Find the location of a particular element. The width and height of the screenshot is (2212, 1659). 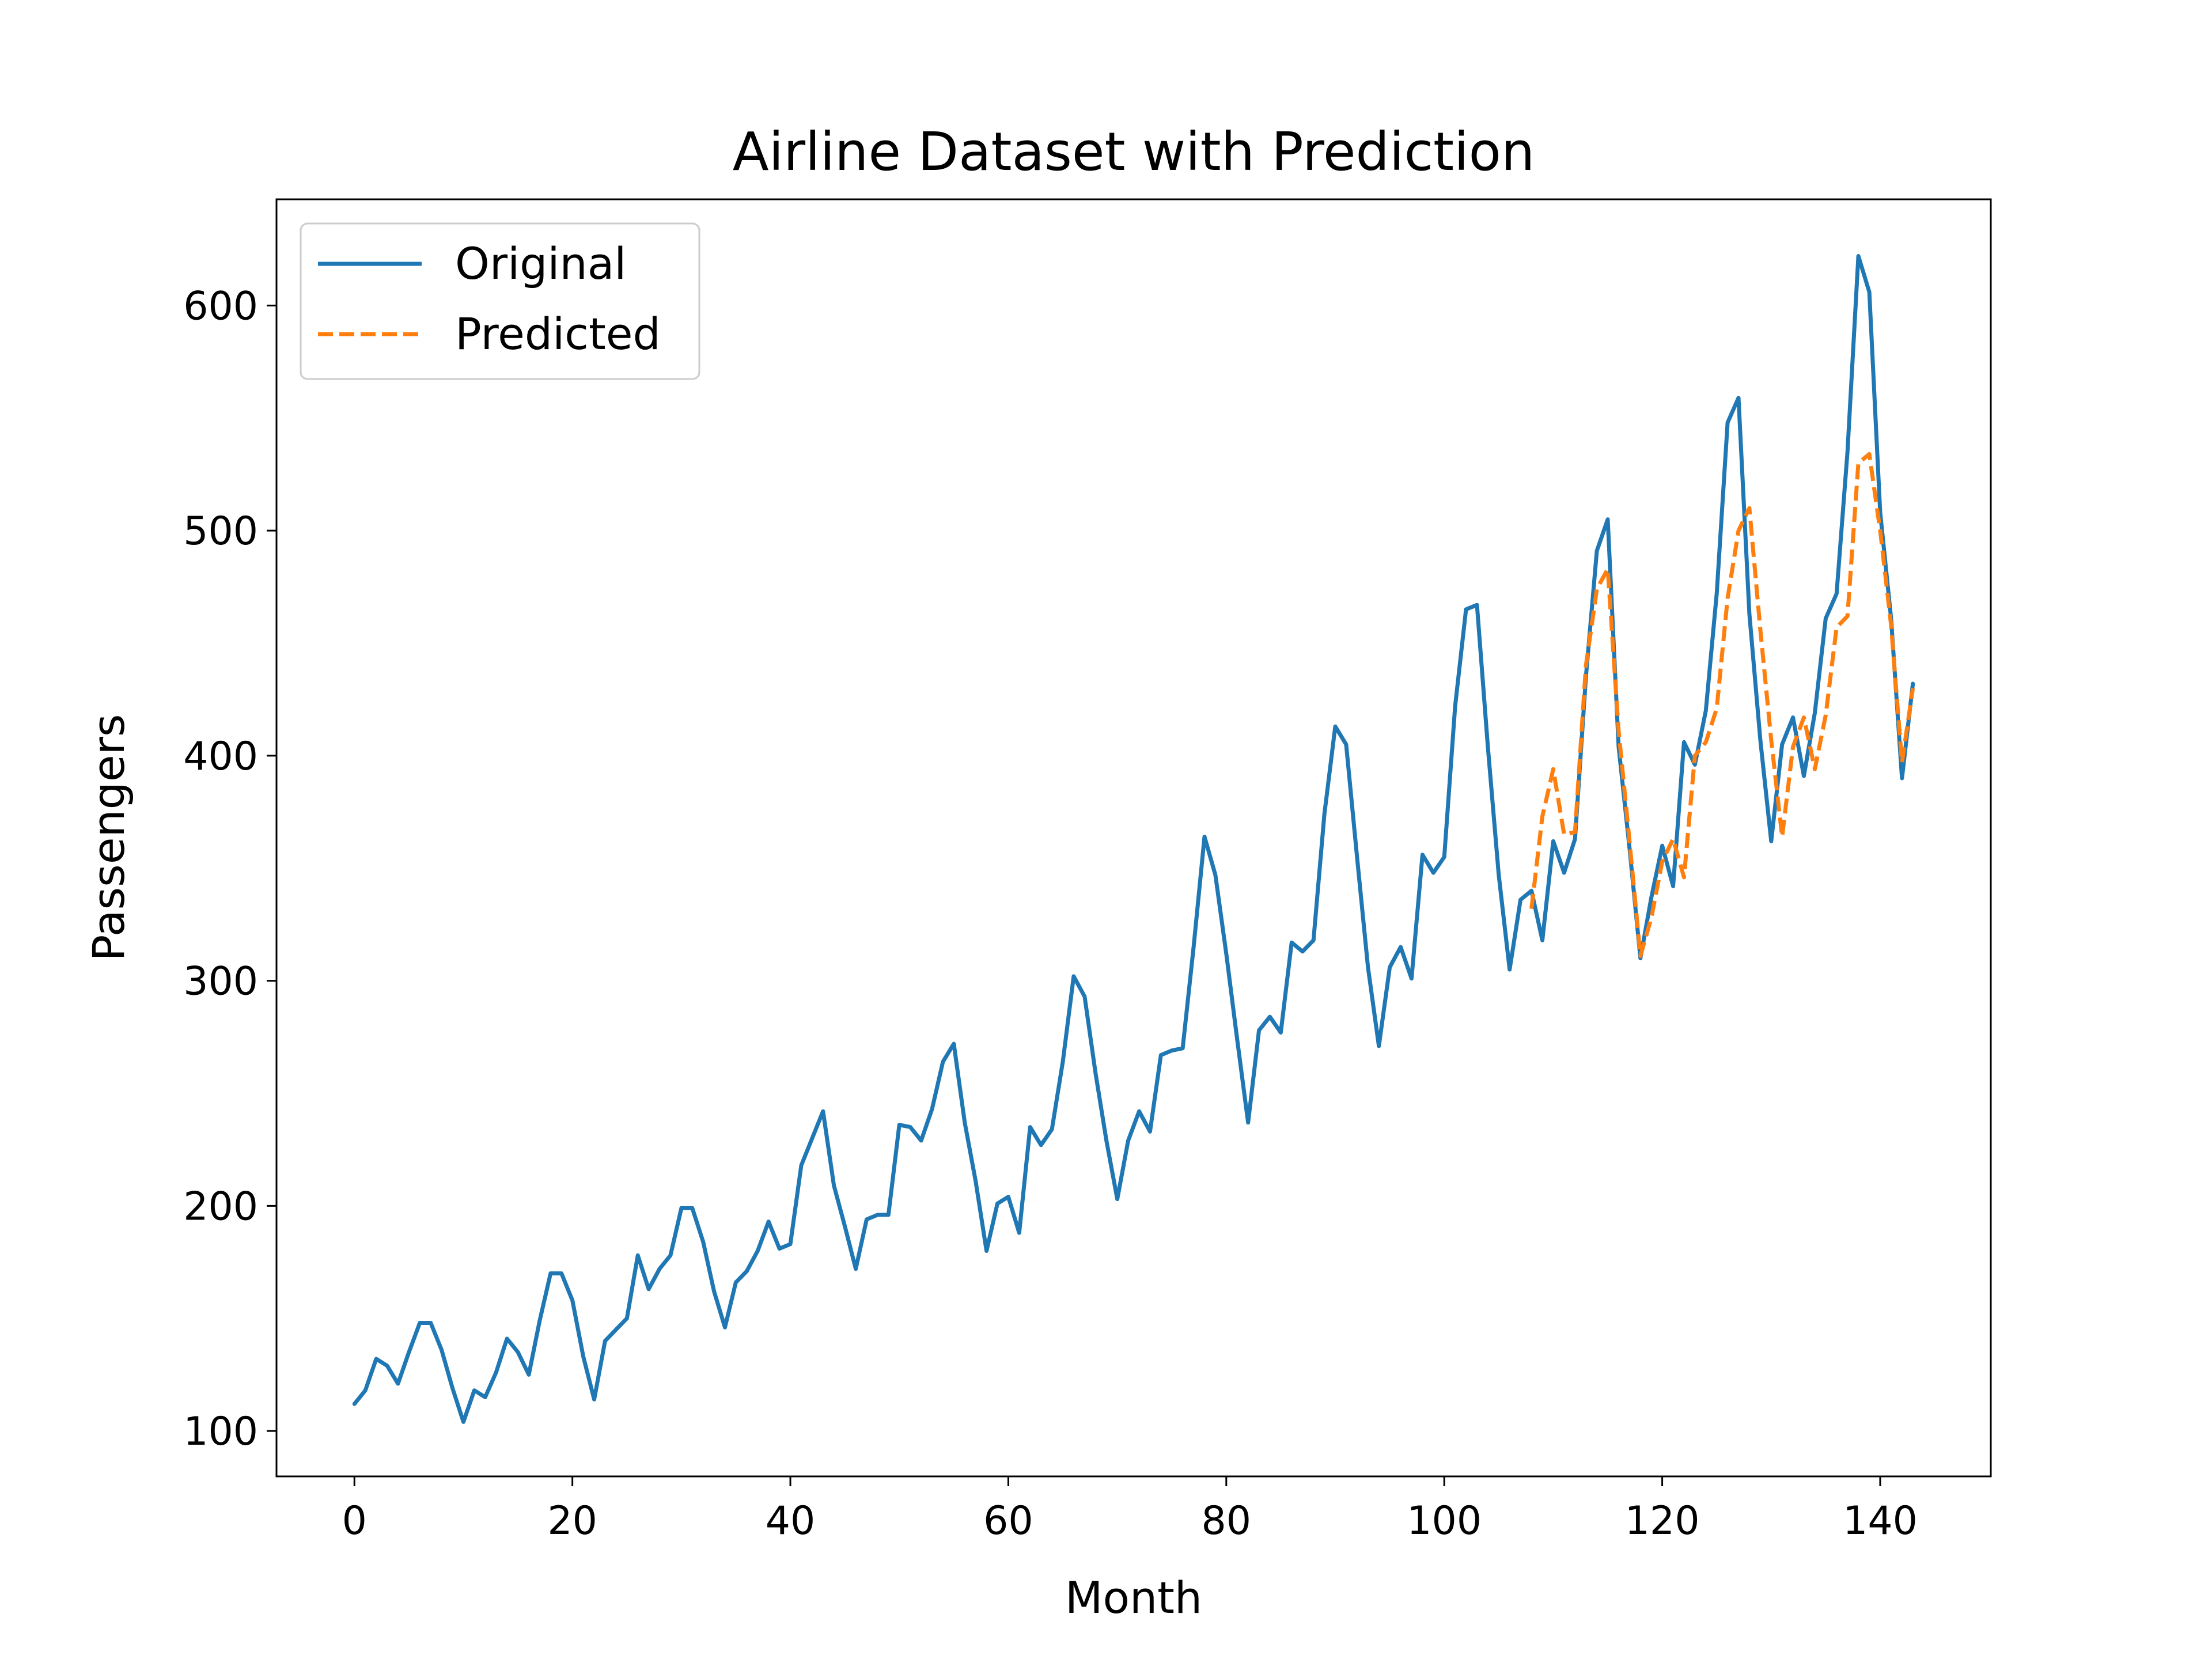

x-tick-label-3: 60 is located at coordinates (1008, 1521).